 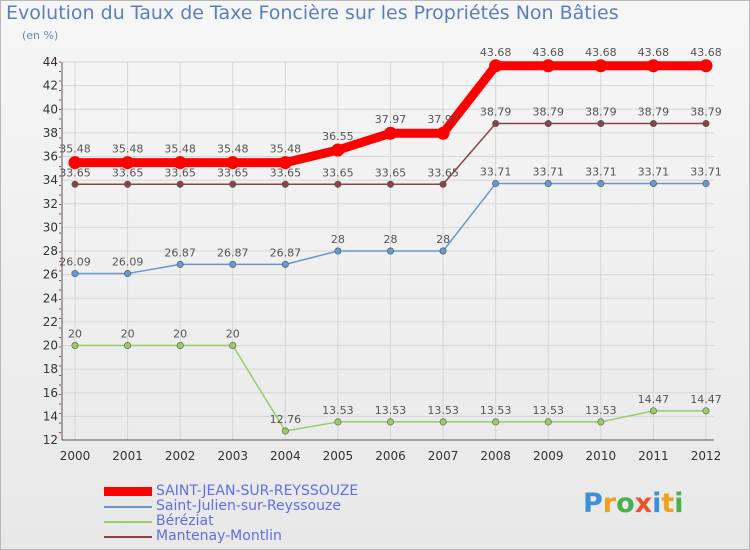 I want to click on data-label-0-2008: 43.68, so click(x=496, y=52).